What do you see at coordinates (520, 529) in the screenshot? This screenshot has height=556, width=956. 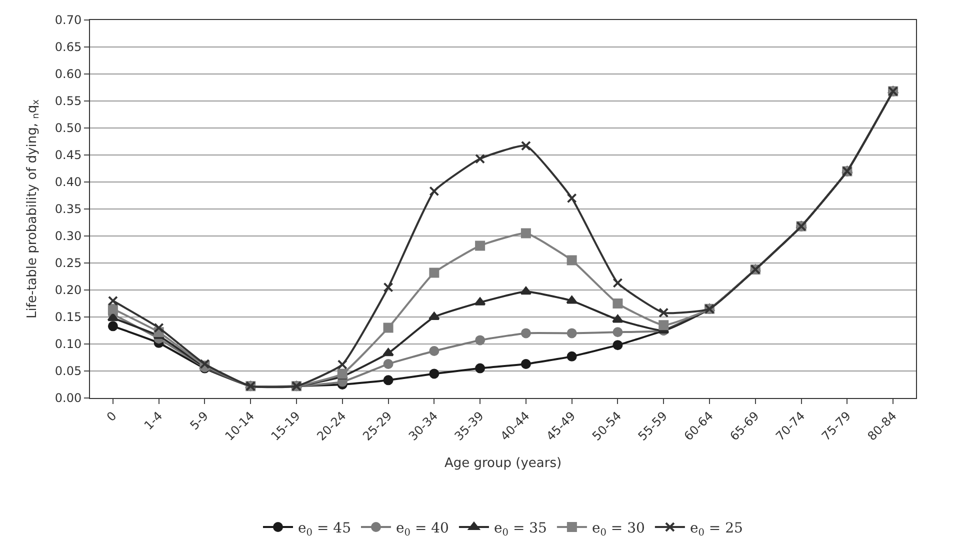 I see `legend-label: e$_{0}$ = 35` at bounding box center [520, 529].